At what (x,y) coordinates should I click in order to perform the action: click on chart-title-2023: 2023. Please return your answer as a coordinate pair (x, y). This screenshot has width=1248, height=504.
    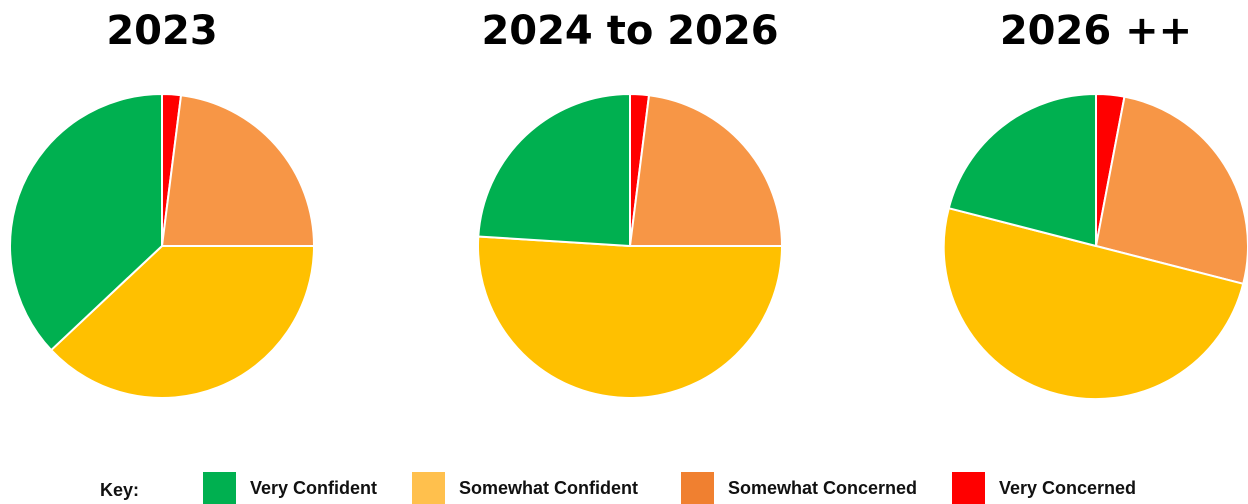
    Looking at the image, I should click on (162, 31).